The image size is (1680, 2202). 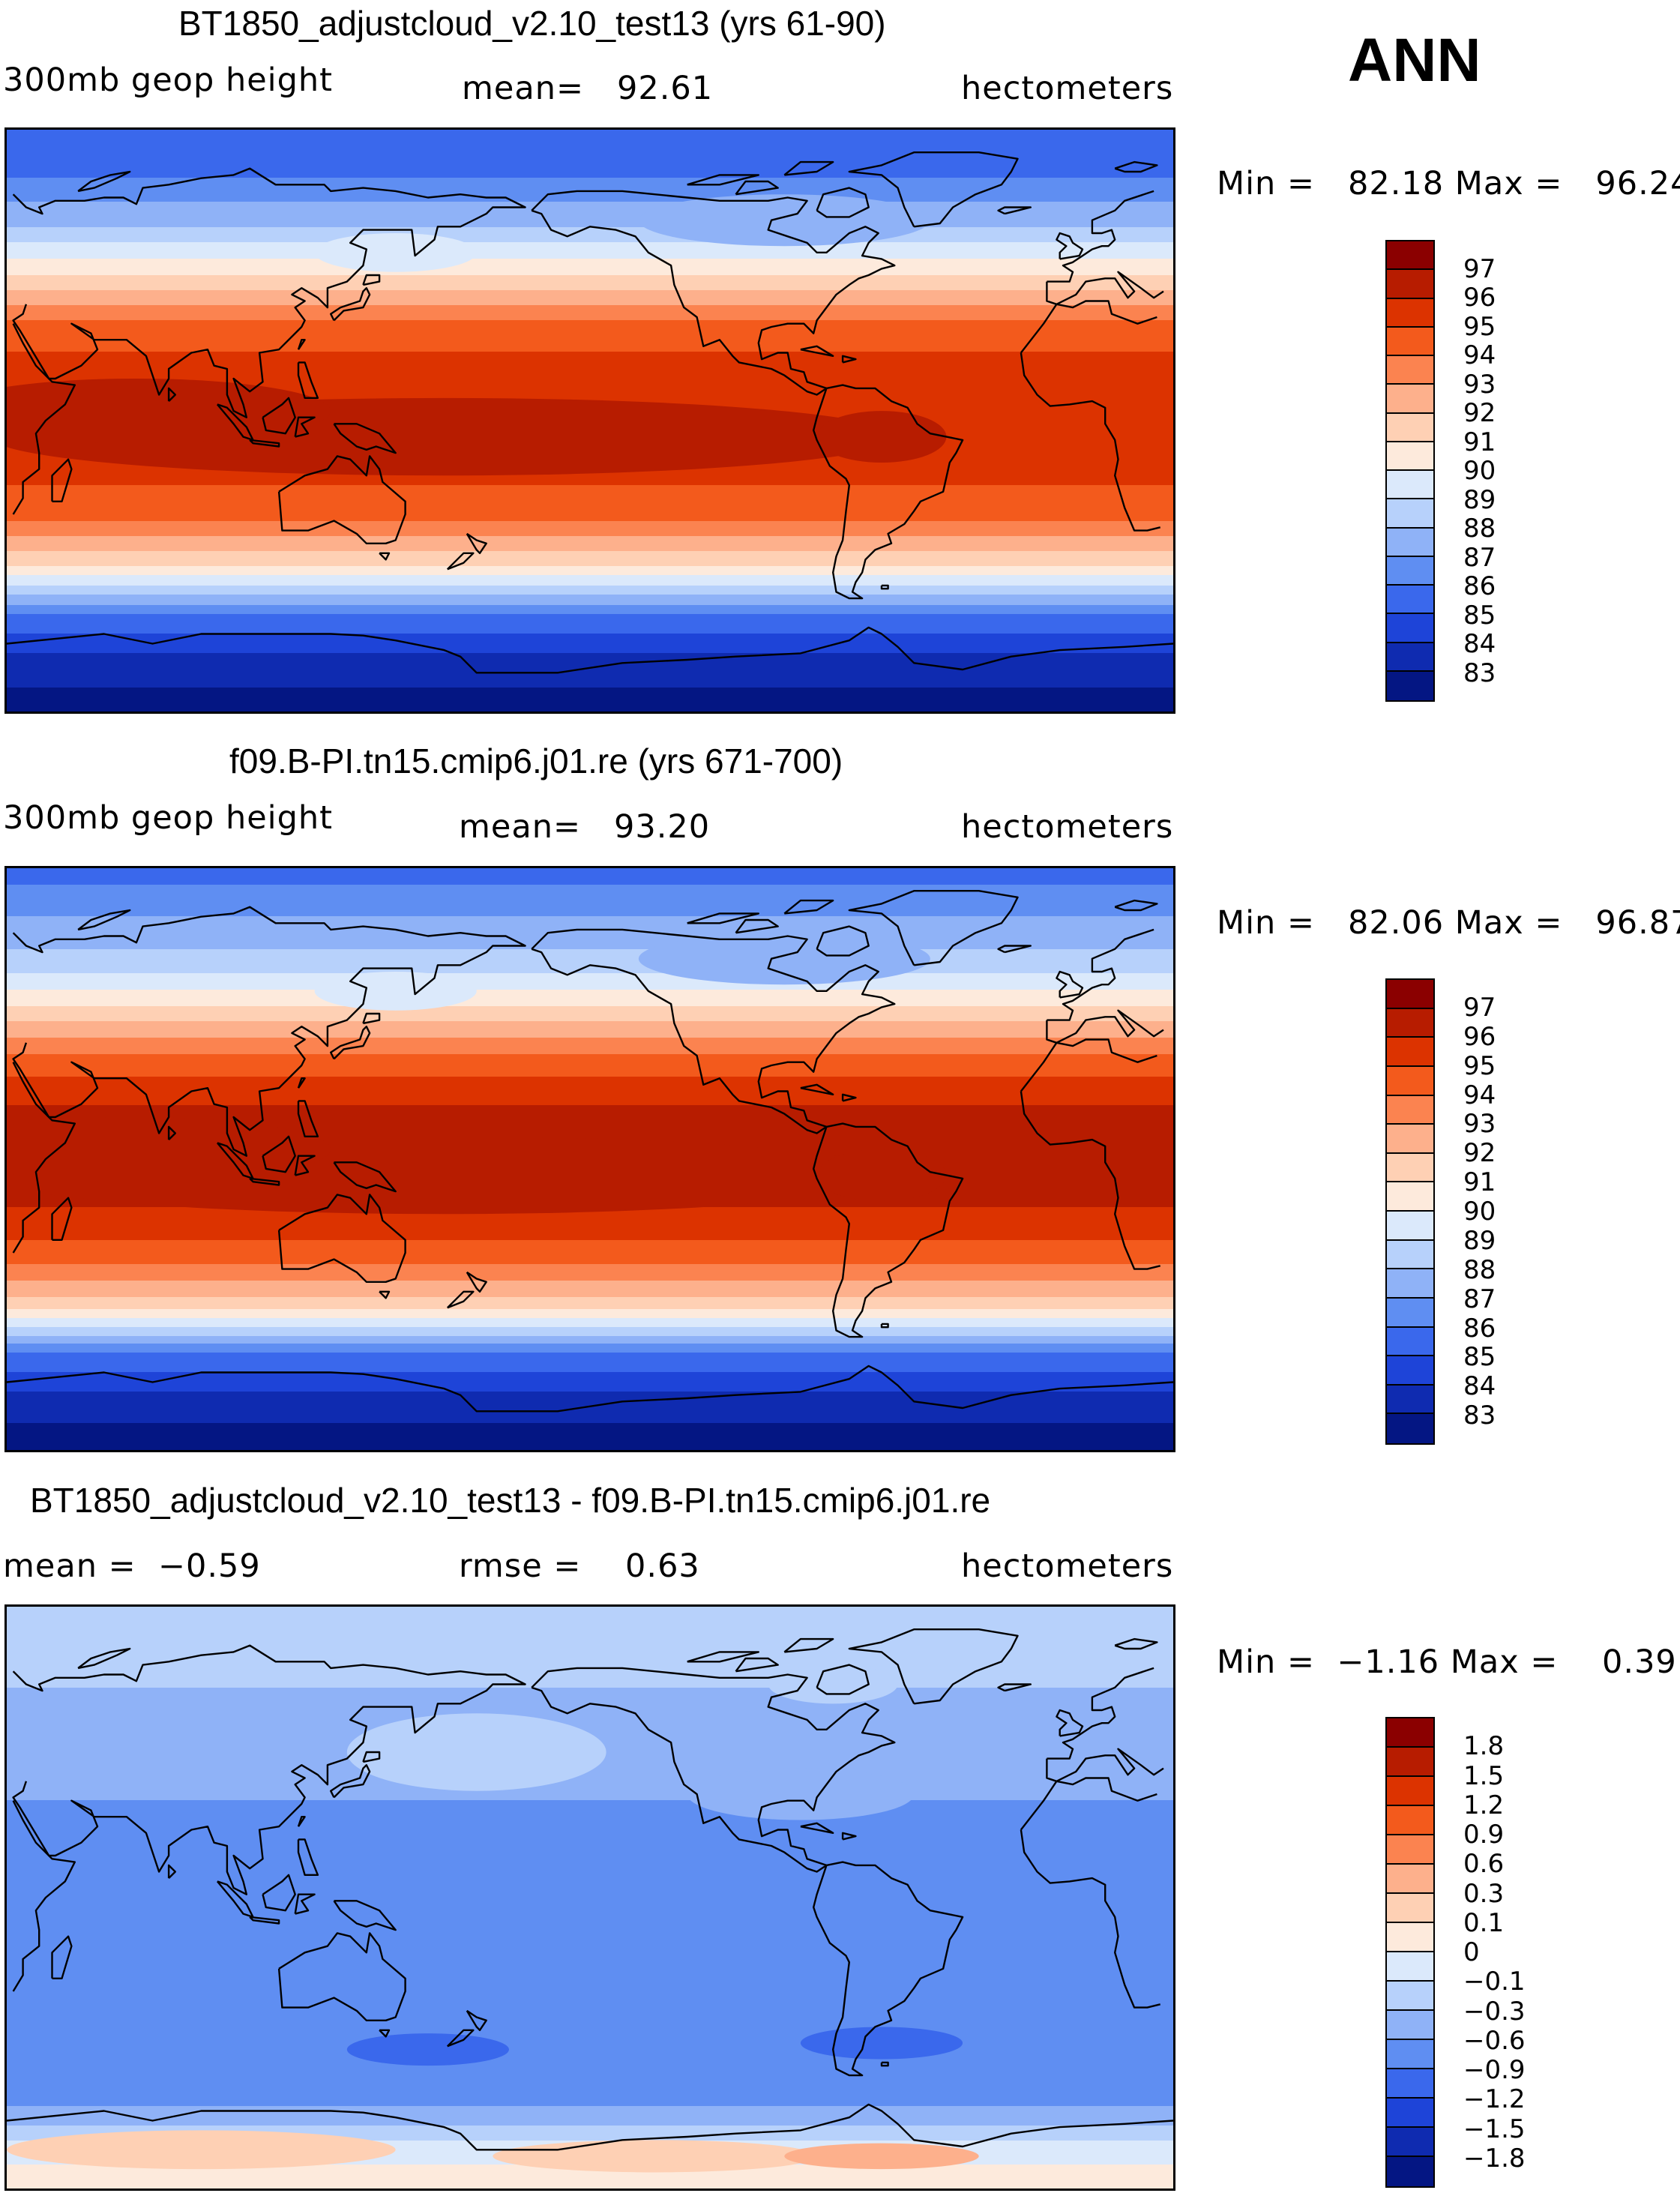 I want to click on colorbar-tick-label: 91, so click(x=1479, y=442).